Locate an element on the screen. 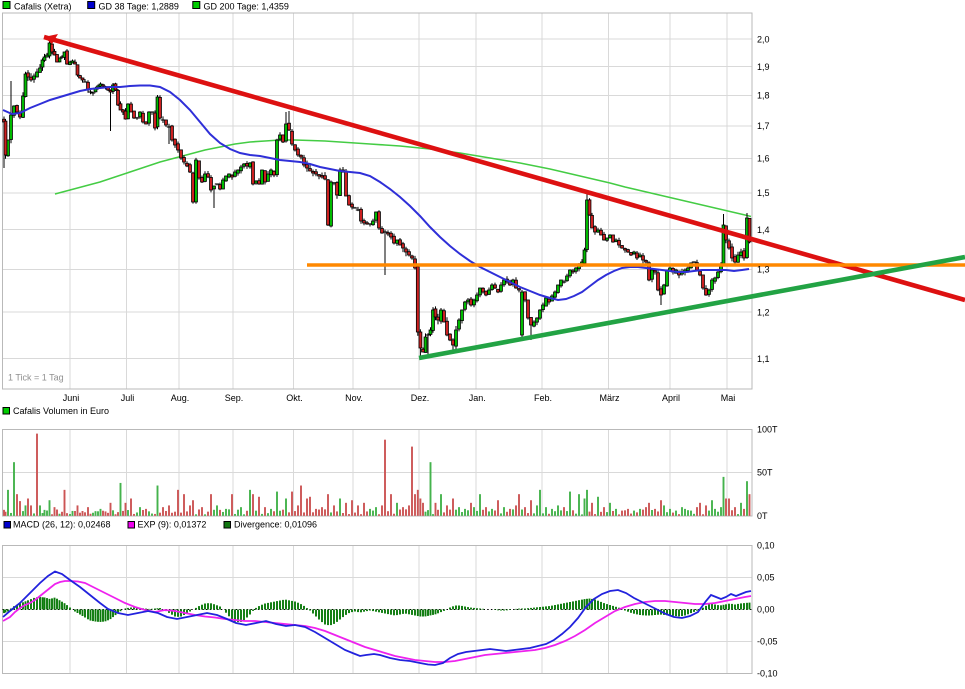 Image resolution: width=965 pixels, height=689 pixels. svg-text: 100T is located at coordinates (767, 430).